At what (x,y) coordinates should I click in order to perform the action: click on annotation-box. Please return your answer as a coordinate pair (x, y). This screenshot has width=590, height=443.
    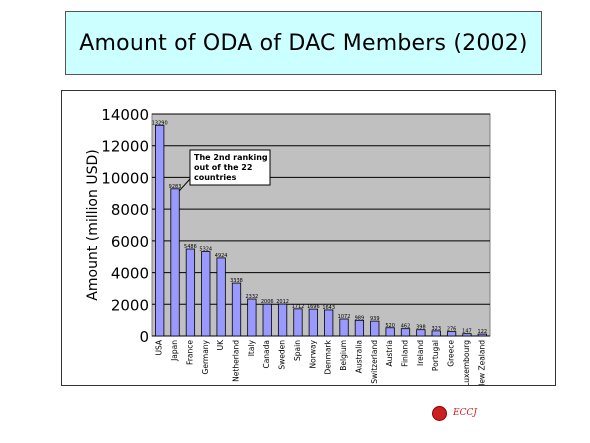
    Looking at the image, I should click on (230, 167).